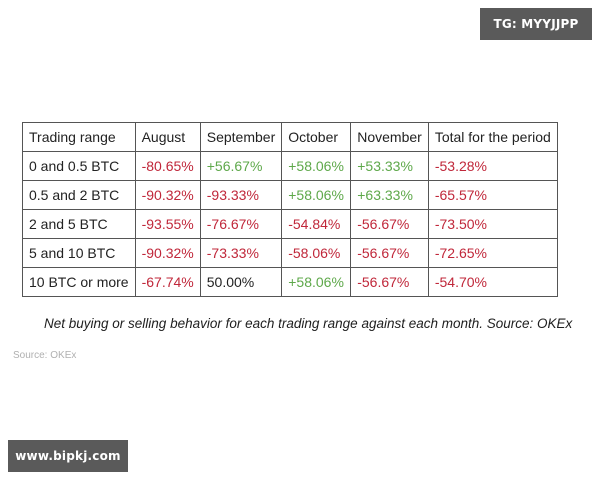 This screenshot has width=600, height=480. Describe the element at coordinates (492, 224) in the screenshot. I see `cell-total: -73.50%` at that location.